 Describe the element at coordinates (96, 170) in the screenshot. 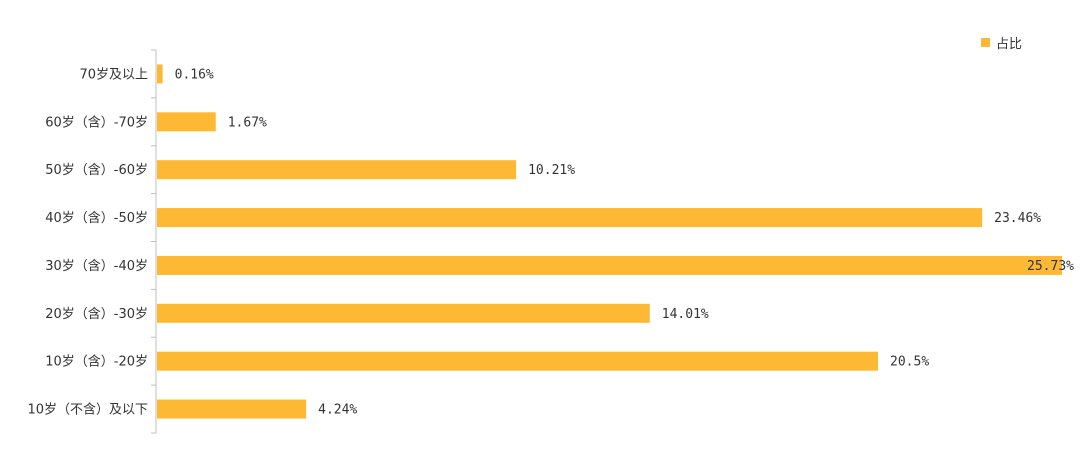

I see `category-label: 50岁（含）-60岁` at that location.